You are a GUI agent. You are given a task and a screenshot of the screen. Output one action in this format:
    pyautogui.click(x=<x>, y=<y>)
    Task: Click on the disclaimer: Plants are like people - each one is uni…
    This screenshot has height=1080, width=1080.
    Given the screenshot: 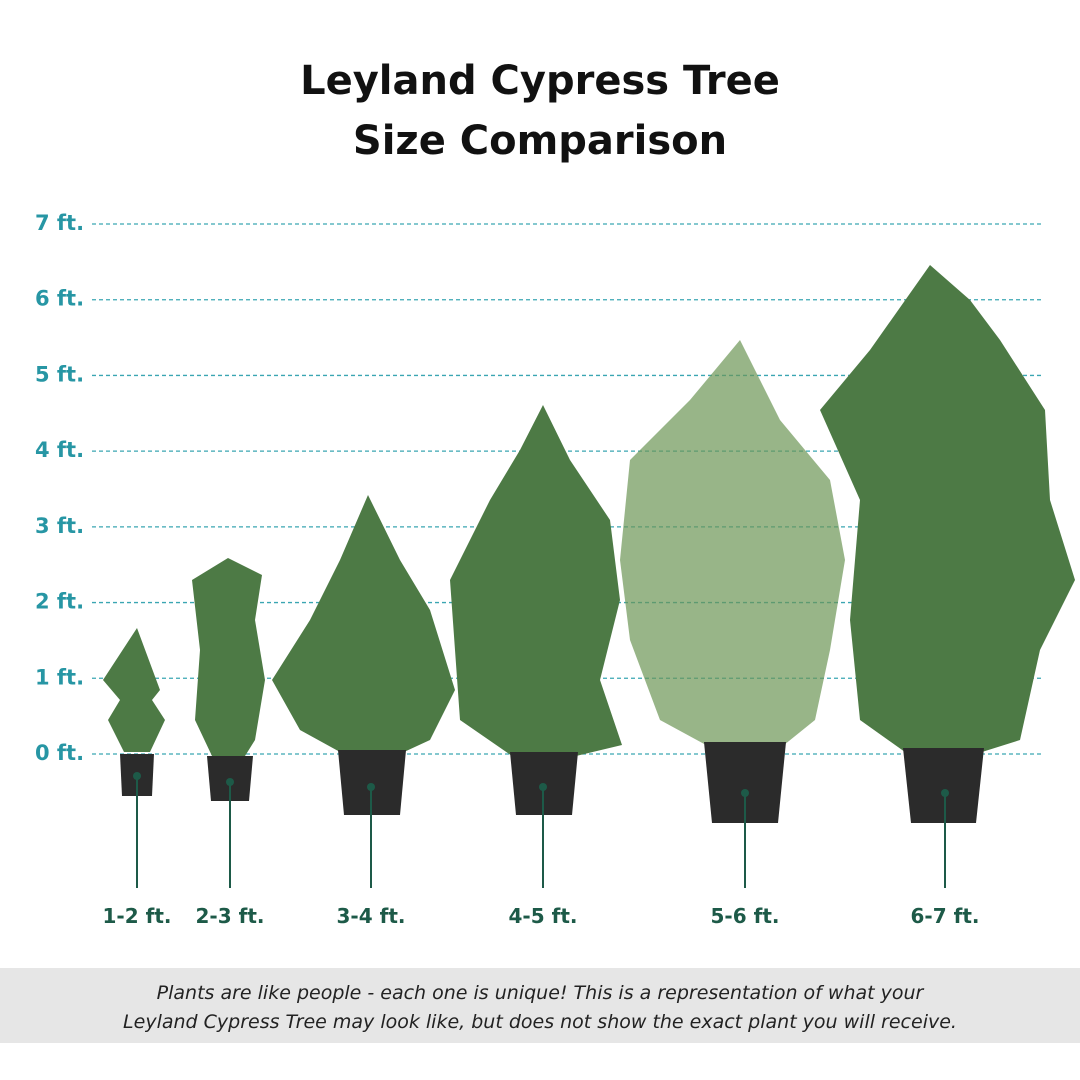 What is the action you would take?
    pyautogui.click(x=541, y=993)
    